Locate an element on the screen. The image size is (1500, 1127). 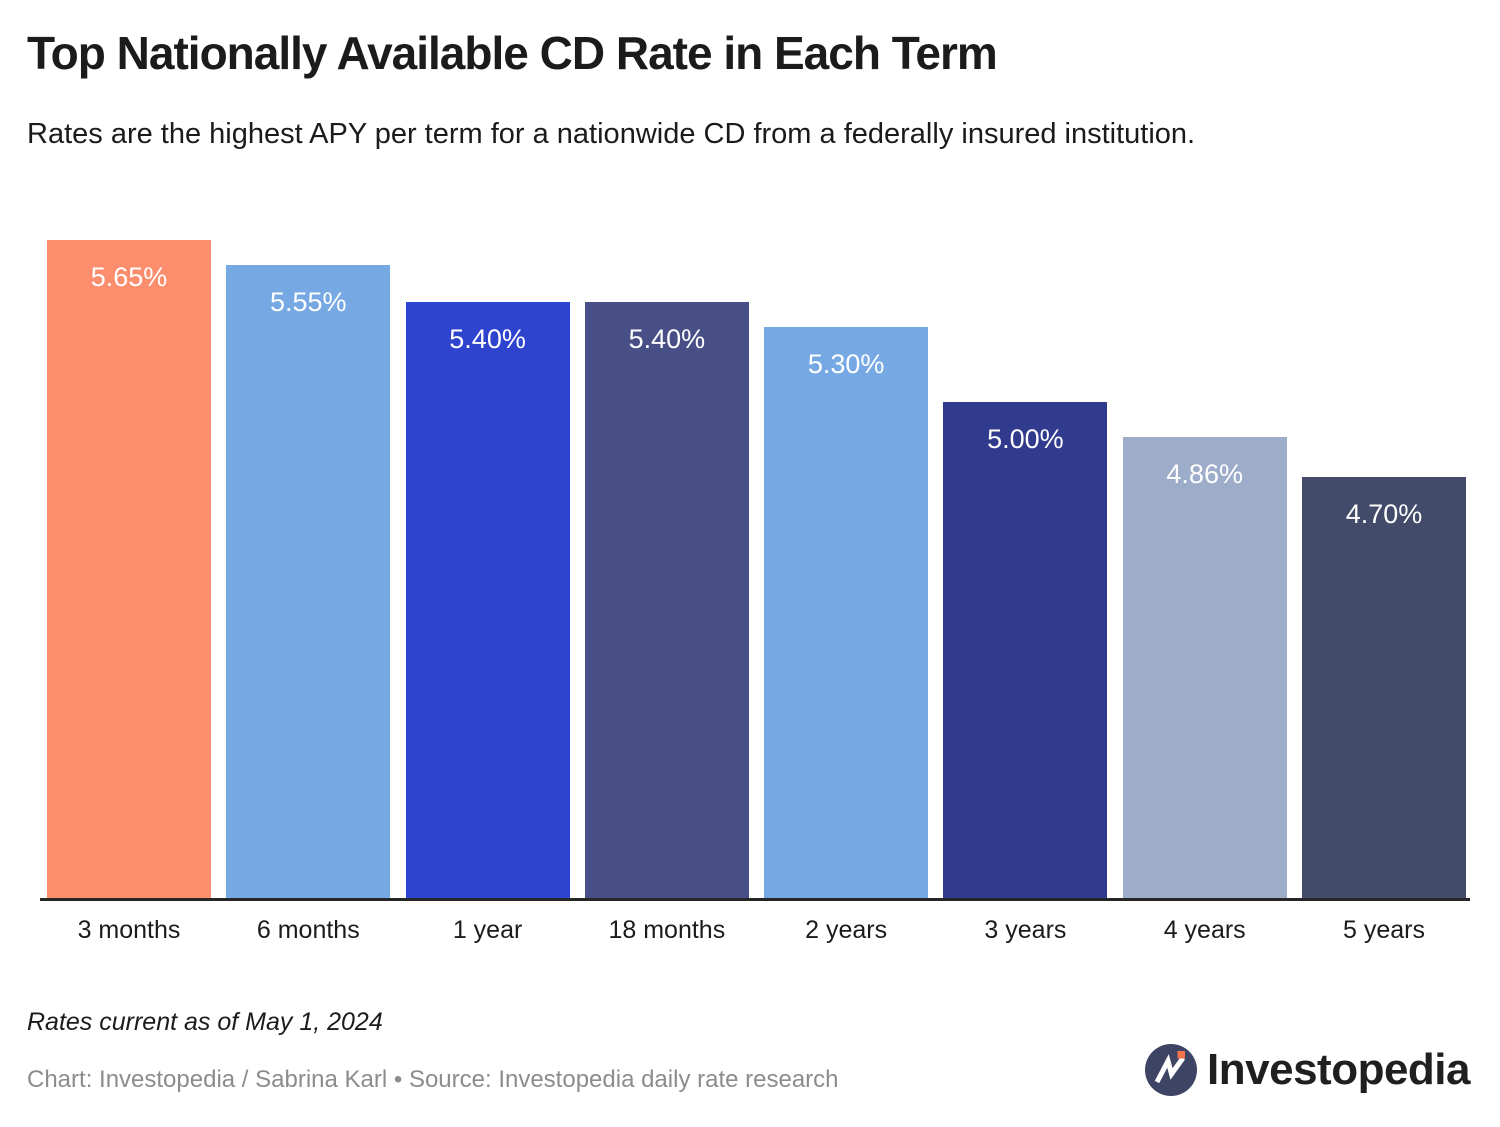
x-axis-label-3-years: 3 years is located at coordinates (1025, 930).